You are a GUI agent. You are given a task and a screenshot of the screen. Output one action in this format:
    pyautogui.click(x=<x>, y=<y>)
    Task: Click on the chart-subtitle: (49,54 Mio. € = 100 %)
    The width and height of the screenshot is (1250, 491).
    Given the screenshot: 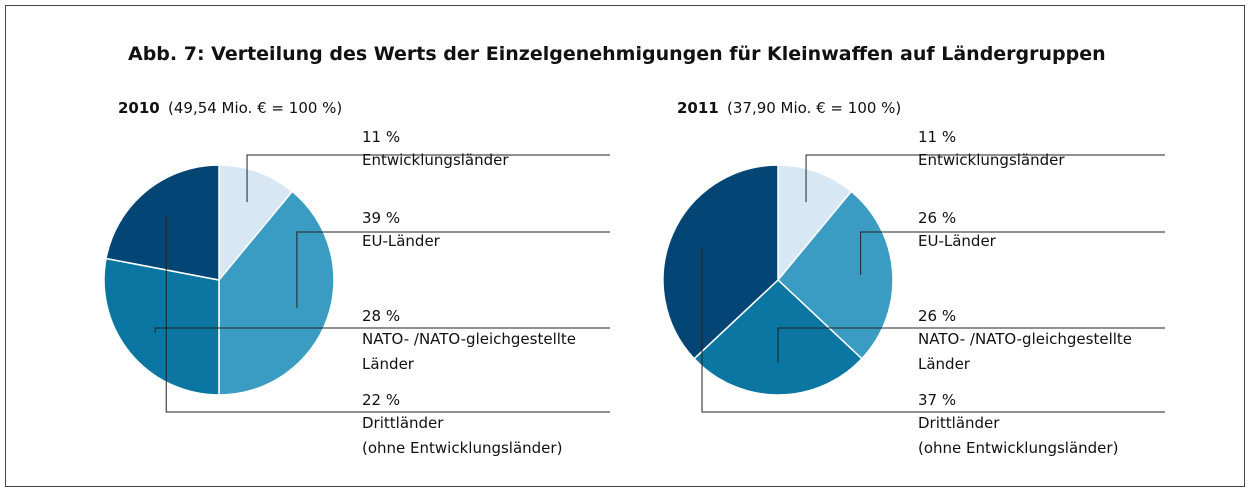 What is the action you would take?
    pyautogui.click(x=255, y=108)
    